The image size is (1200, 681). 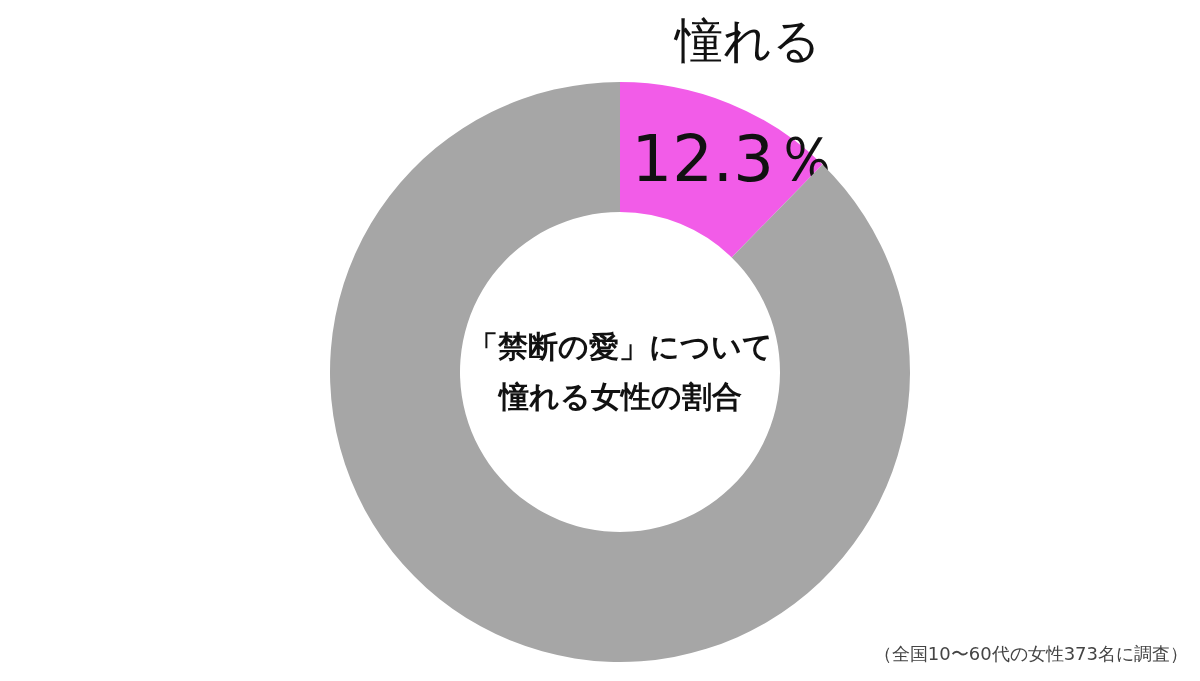 What do you see at coordinates (619, 396) in the screenshot?
I see `text: 憧れる女性の割合` at bounding box center [619, 396].